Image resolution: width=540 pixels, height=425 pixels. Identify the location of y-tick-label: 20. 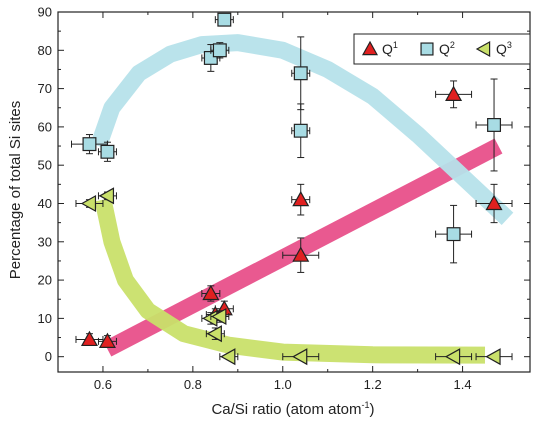
(45, 280).